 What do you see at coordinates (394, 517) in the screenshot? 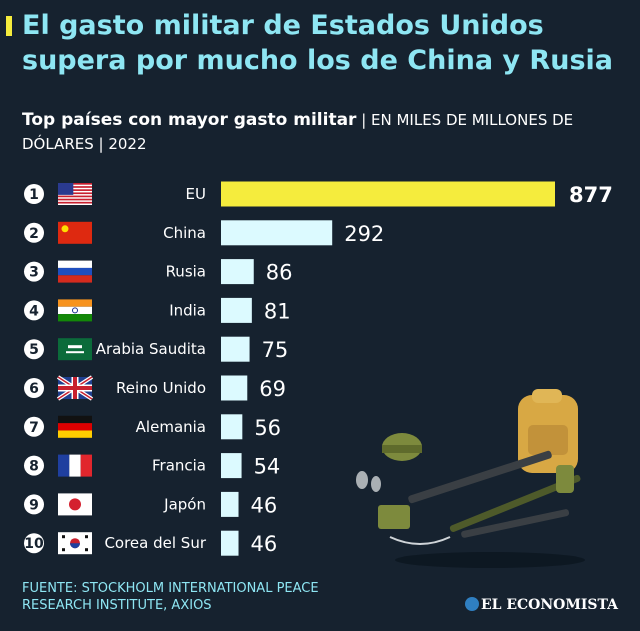
I see `ammo-box-icon` at bounding box center [394, 517].